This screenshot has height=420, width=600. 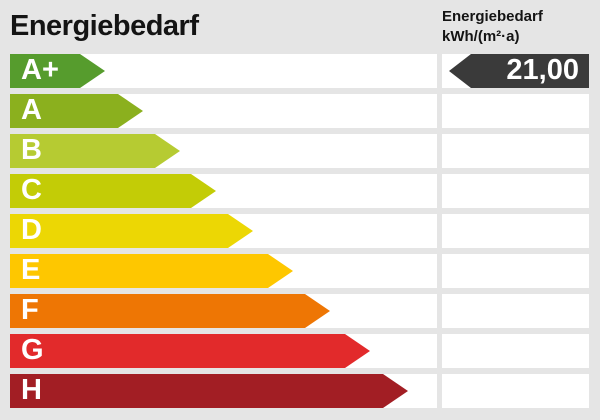 What do you see at coordinates (190, 351) in the screenshot?
I see `energy-class-bar-g: G` at bounding box center [190, 351].